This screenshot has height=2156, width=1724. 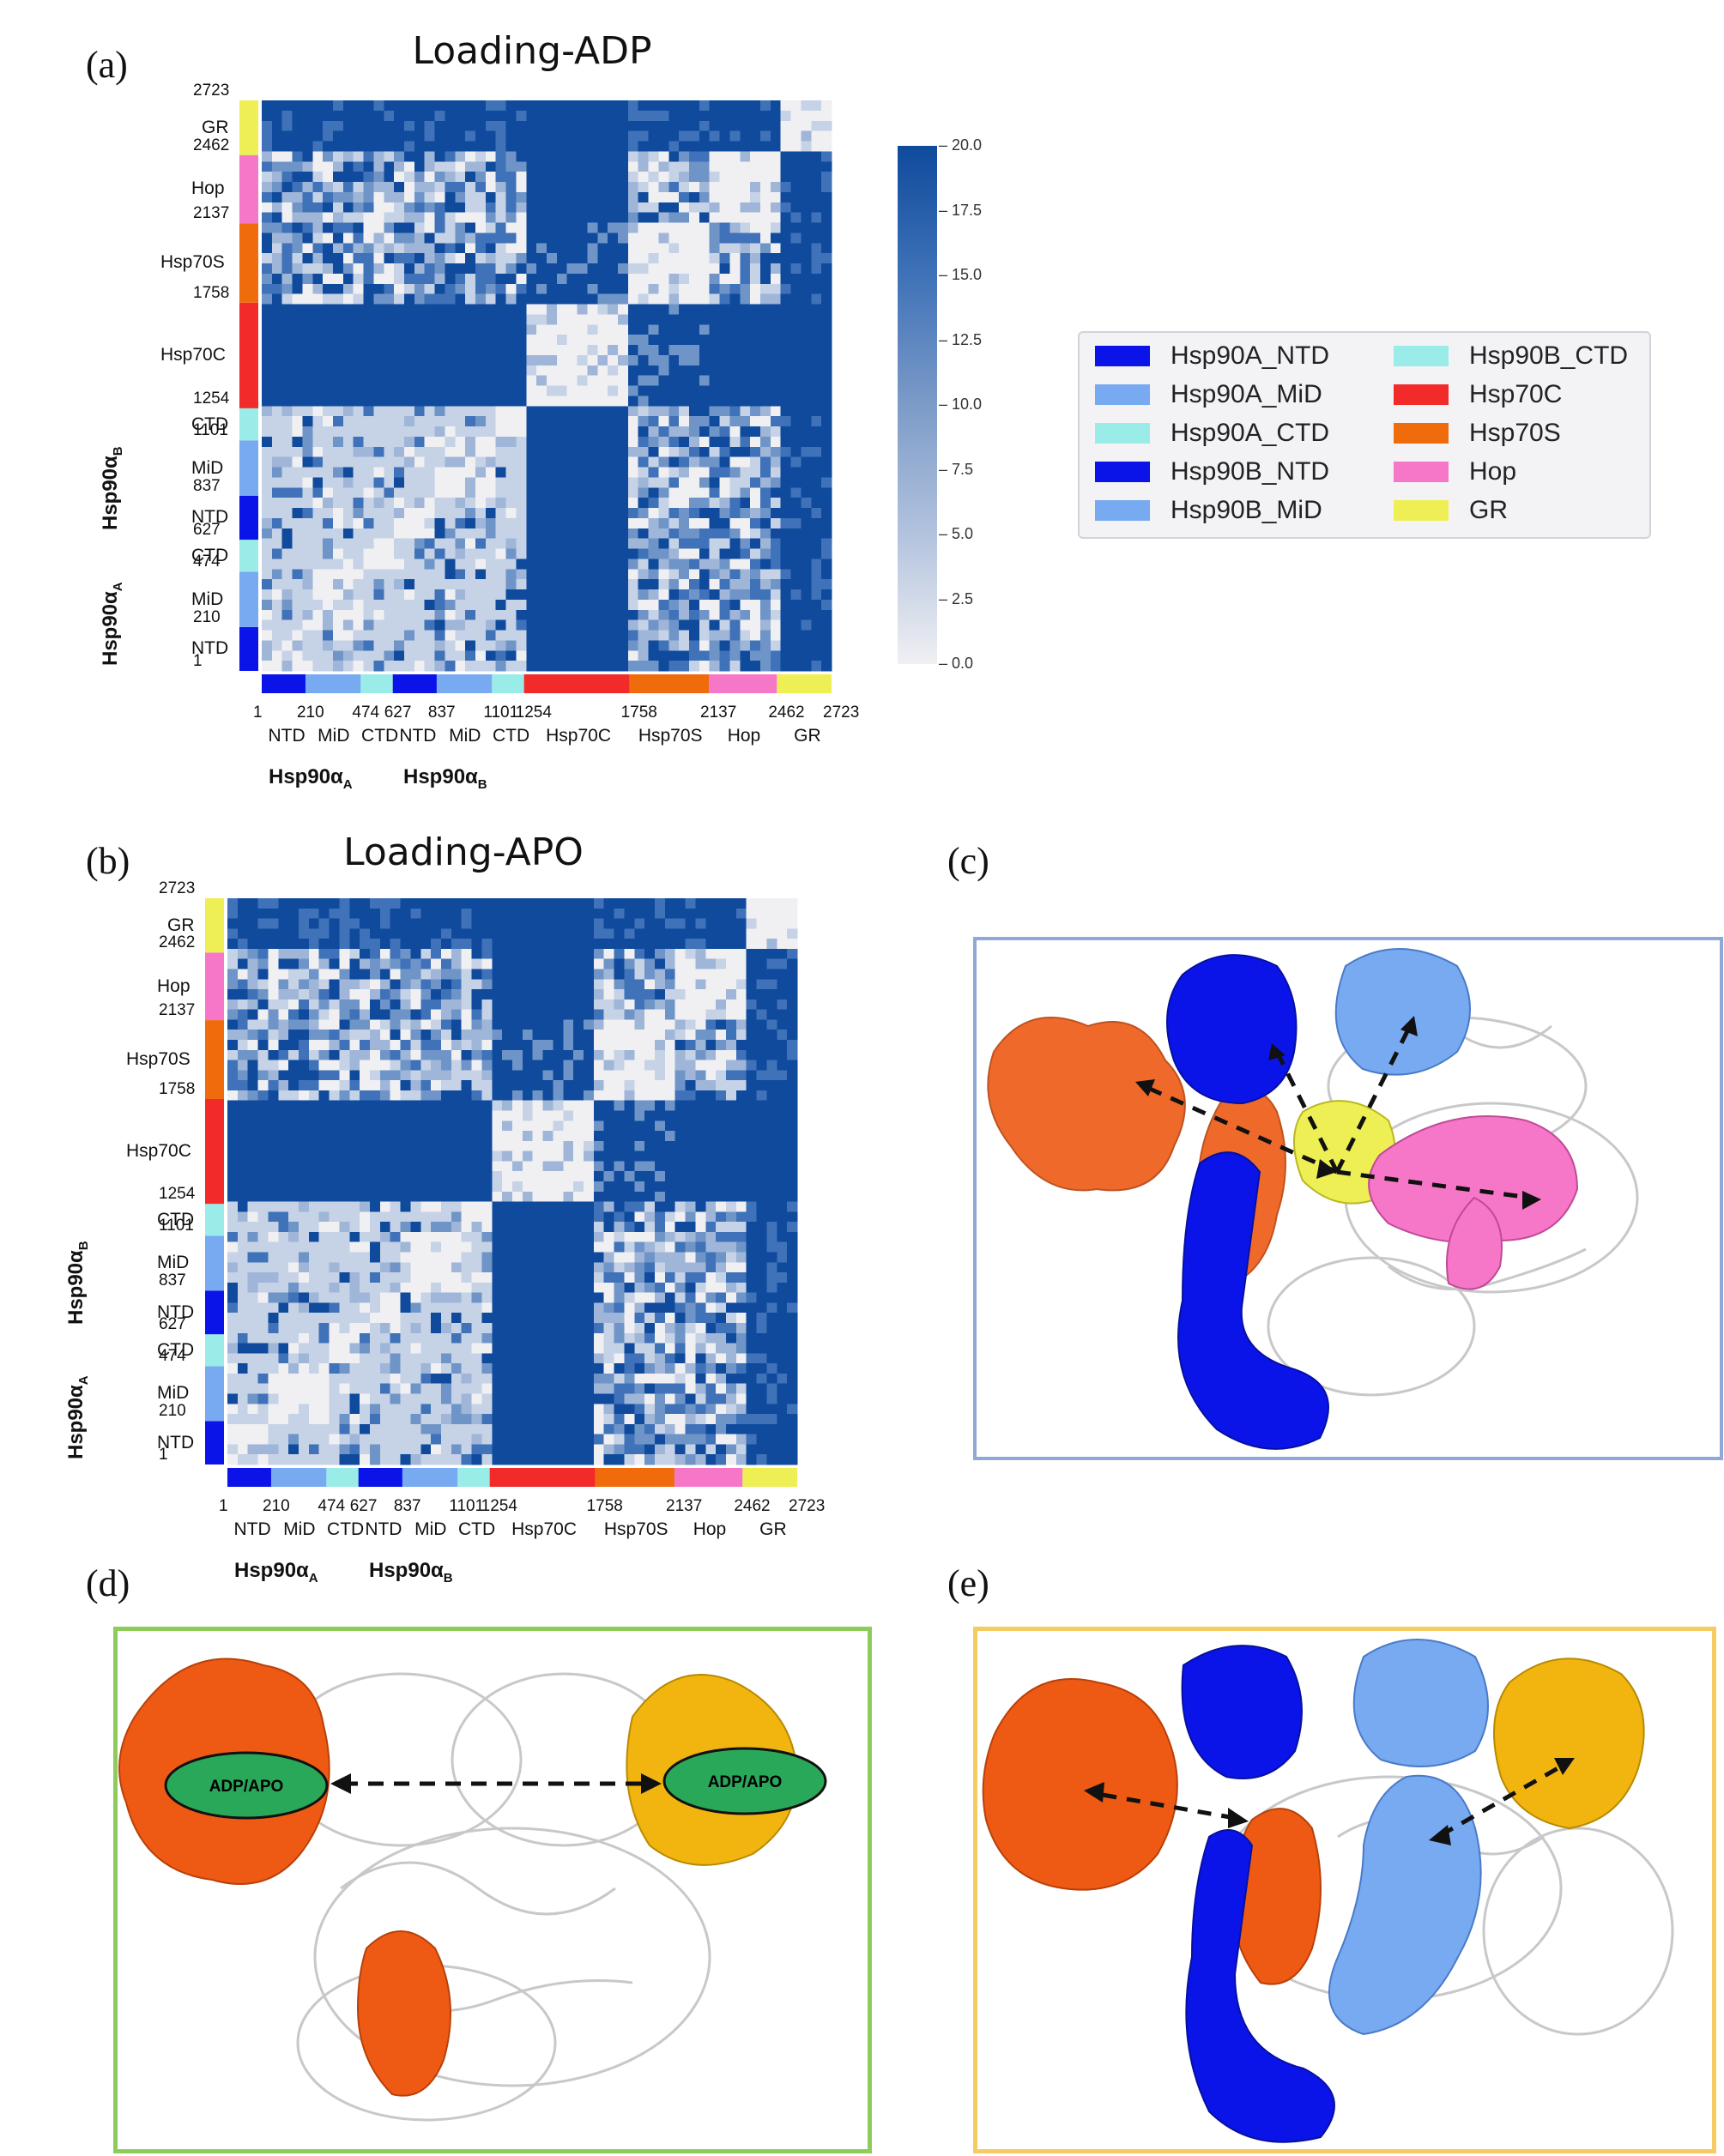 What do you see at coordinates (535, 396) in the screenshot?
I see `heatmap-svg` at bounding box center [535, 396].